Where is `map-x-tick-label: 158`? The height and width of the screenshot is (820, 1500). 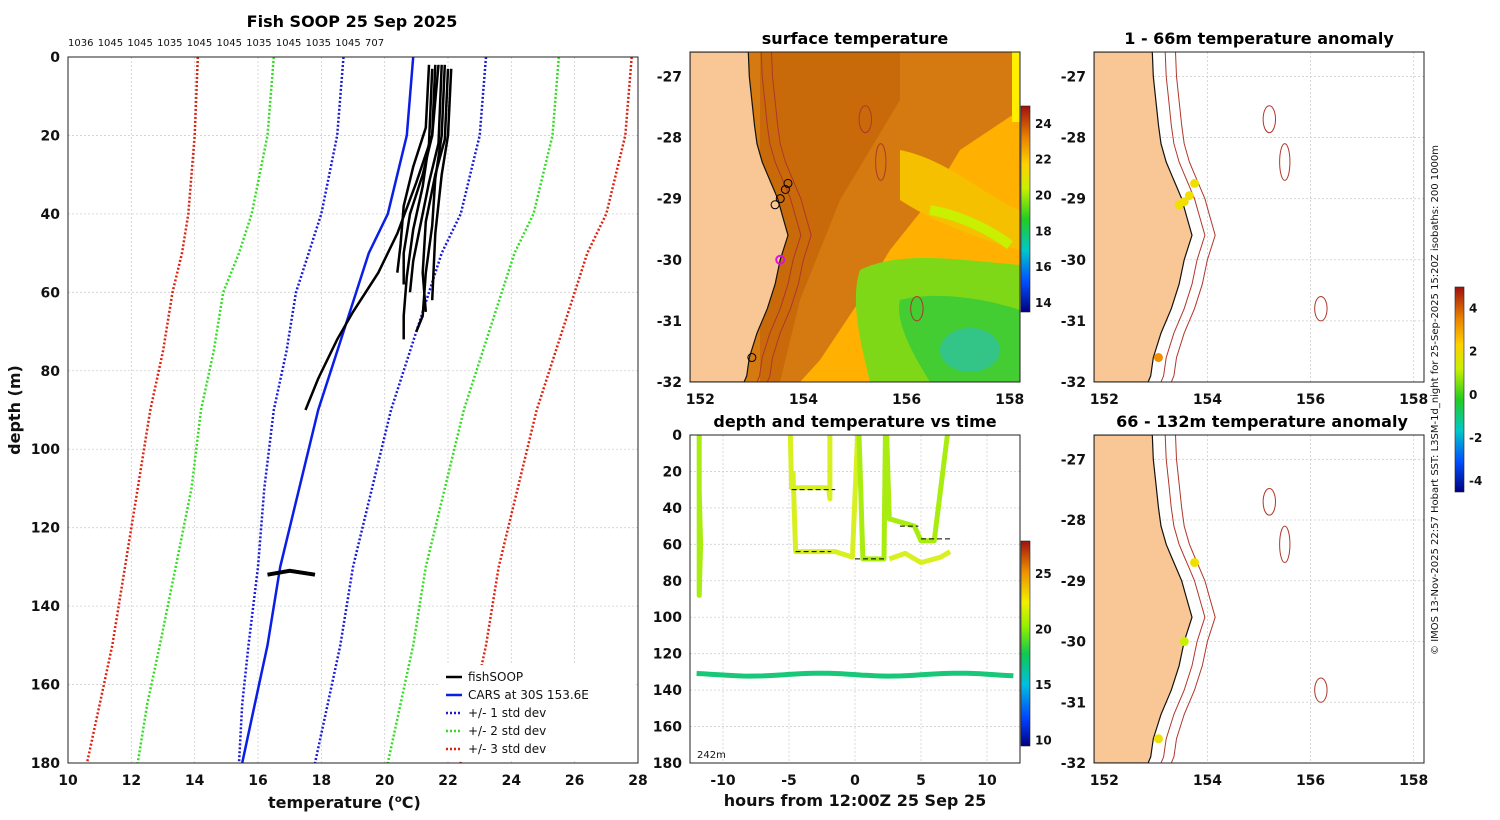
map-x-tick-label: 158 is located at coordinates (1413, 781).